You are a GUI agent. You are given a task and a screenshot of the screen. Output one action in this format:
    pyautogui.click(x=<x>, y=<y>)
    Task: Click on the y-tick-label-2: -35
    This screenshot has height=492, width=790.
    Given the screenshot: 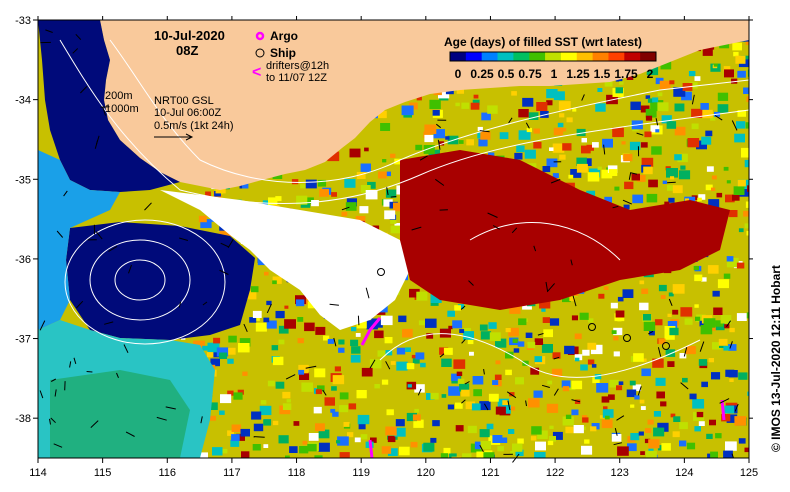 What is the action you would take?
    pyautogui.click(x=23, y=180)
    